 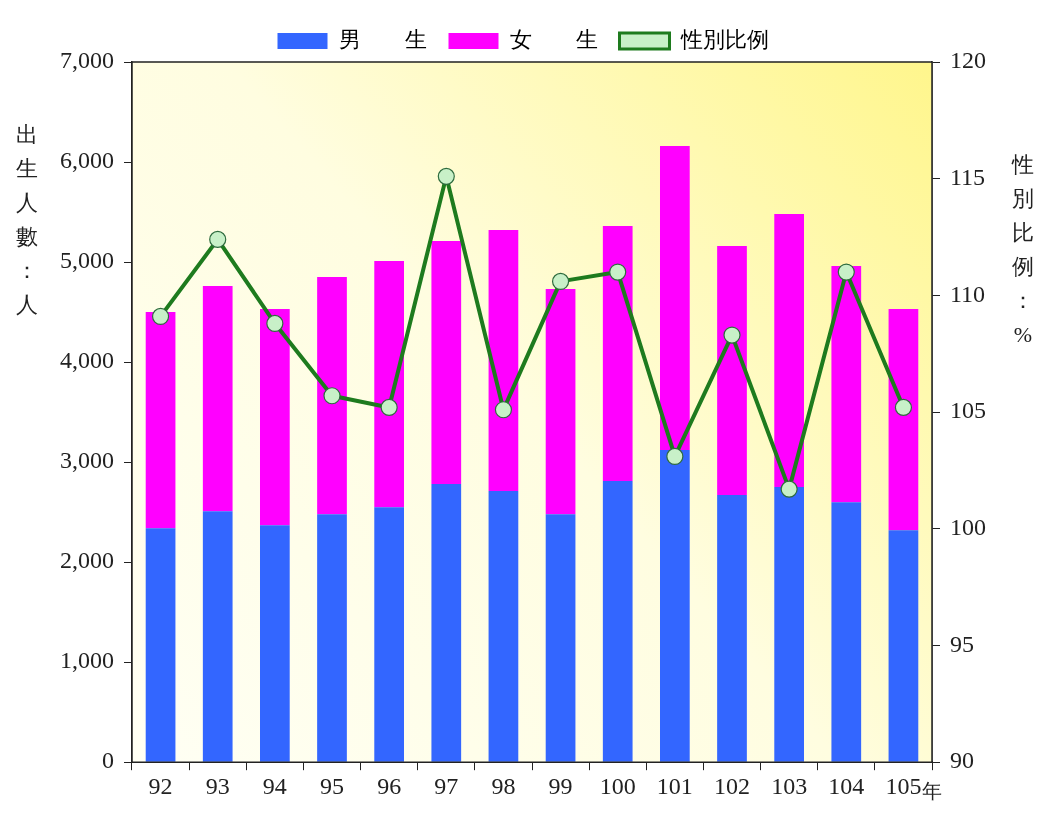 What do you see at coordinates (932, 791) in the screenshot?
I see `x-axis-title: 年` at bounding box center [932, 791].